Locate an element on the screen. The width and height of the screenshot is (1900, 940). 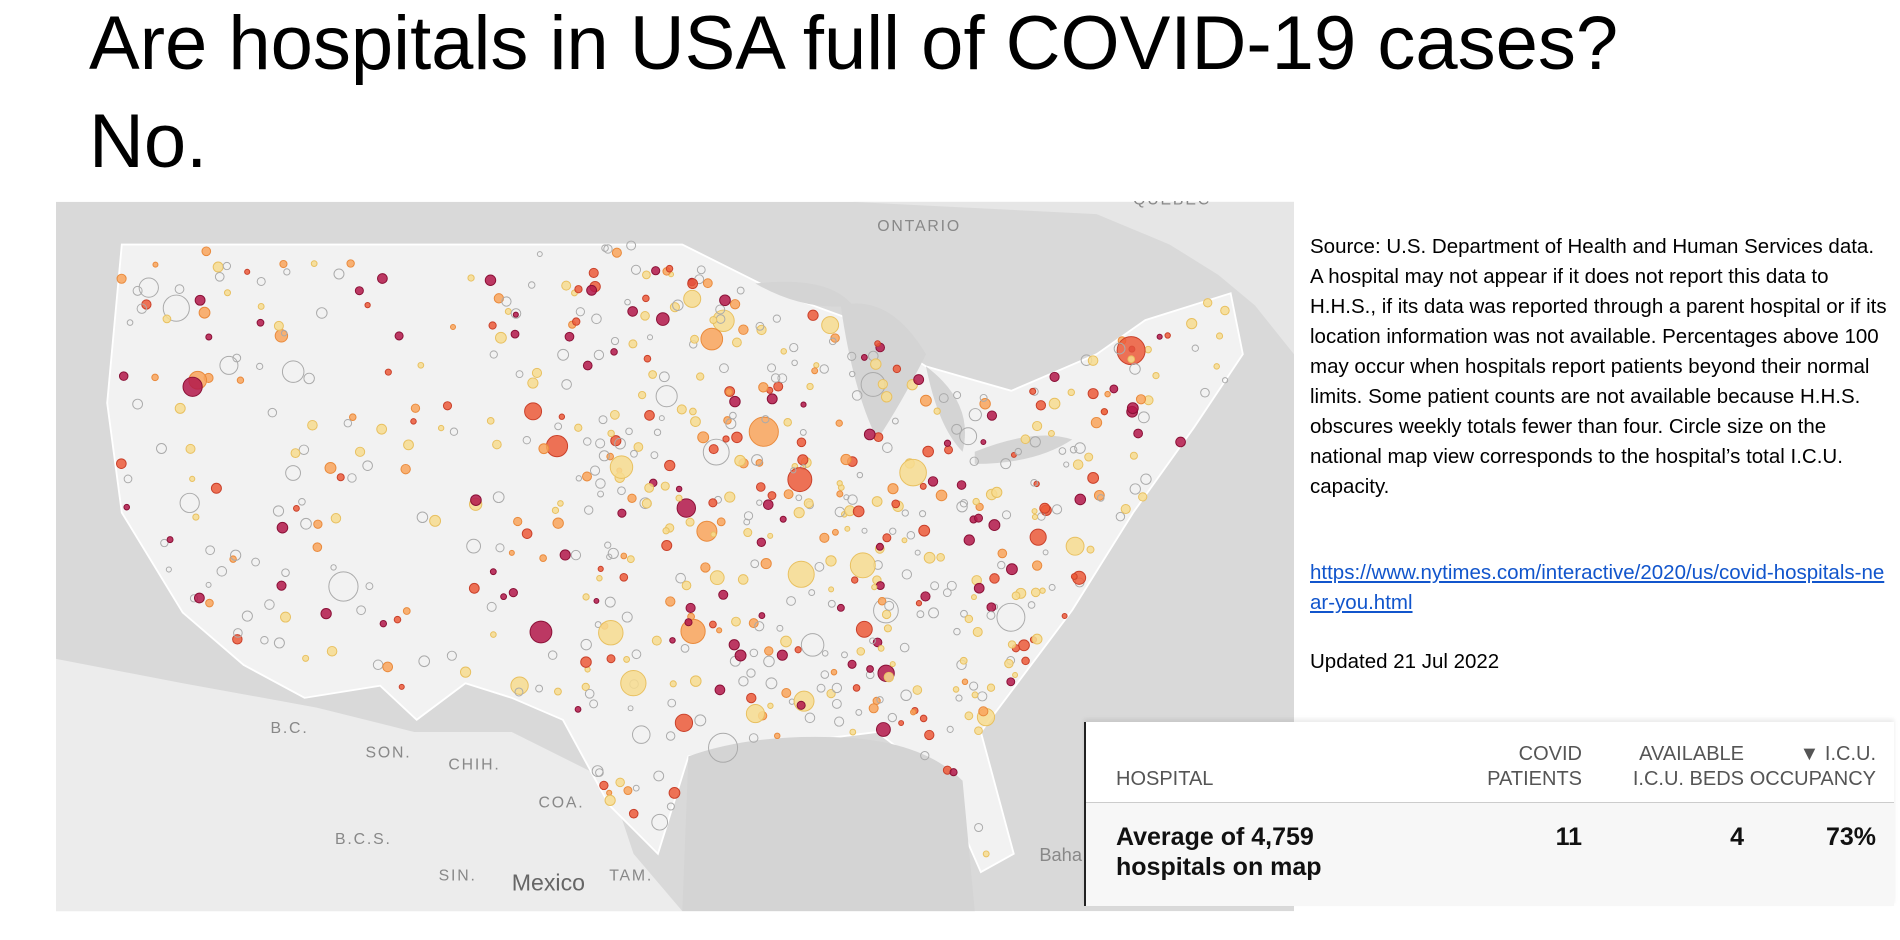
map-label: COA. is located at coordinates (562, 803).